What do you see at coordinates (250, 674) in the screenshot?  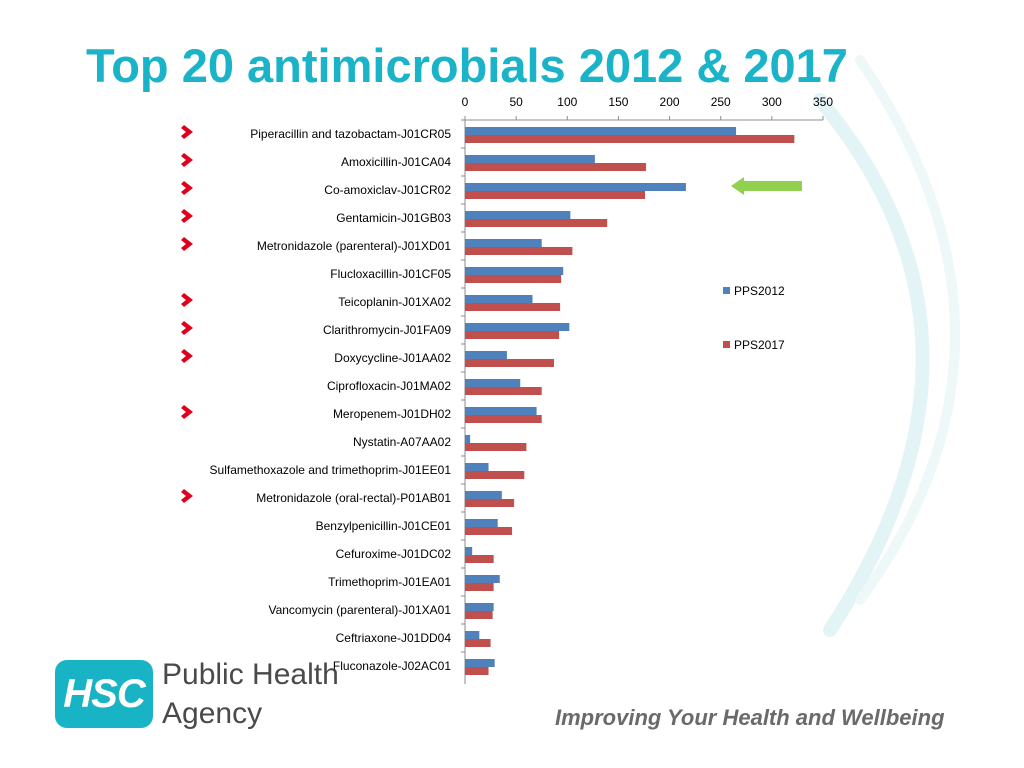 I see `org-name-line1: Public Health` at bounding box center [250, 674].